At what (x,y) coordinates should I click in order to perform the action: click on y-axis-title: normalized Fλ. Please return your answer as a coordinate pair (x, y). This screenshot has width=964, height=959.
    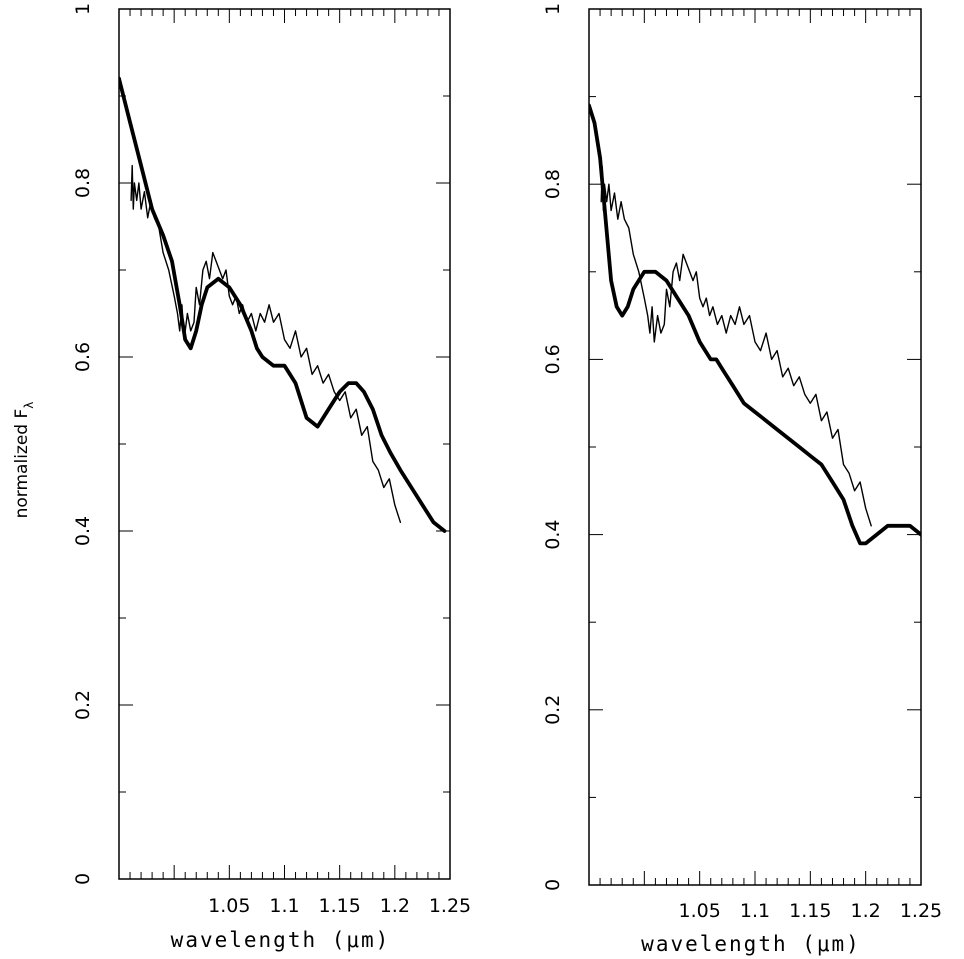
    Looking at the image, I should click on (24, 460).